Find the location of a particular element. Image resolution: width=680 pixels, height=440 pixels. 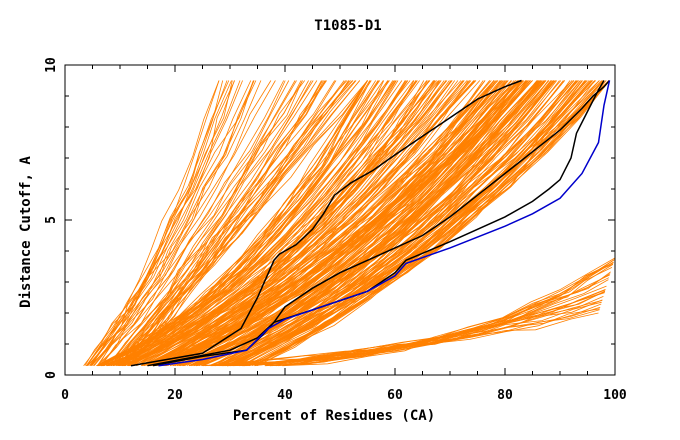

x-tick-label: 100 is located at coordinates (615, 395).